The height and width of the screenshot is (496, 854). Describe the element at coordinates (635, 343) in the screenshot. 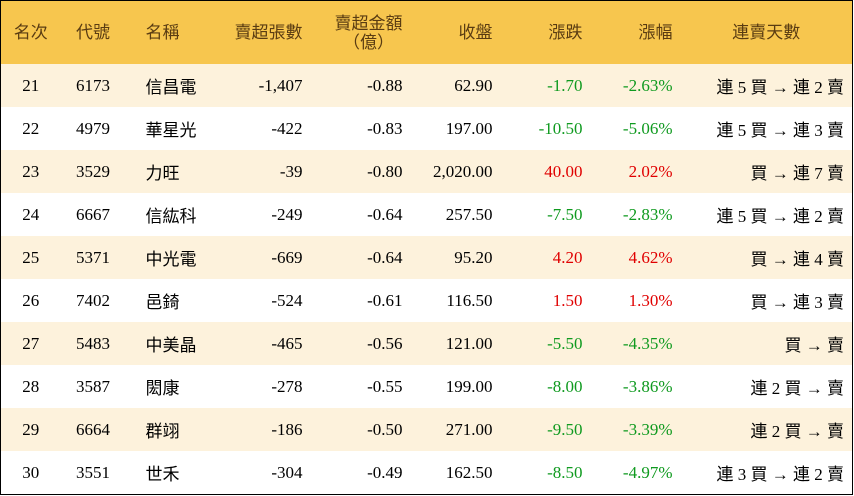

I see `table-cell: -4.35%` at that location.